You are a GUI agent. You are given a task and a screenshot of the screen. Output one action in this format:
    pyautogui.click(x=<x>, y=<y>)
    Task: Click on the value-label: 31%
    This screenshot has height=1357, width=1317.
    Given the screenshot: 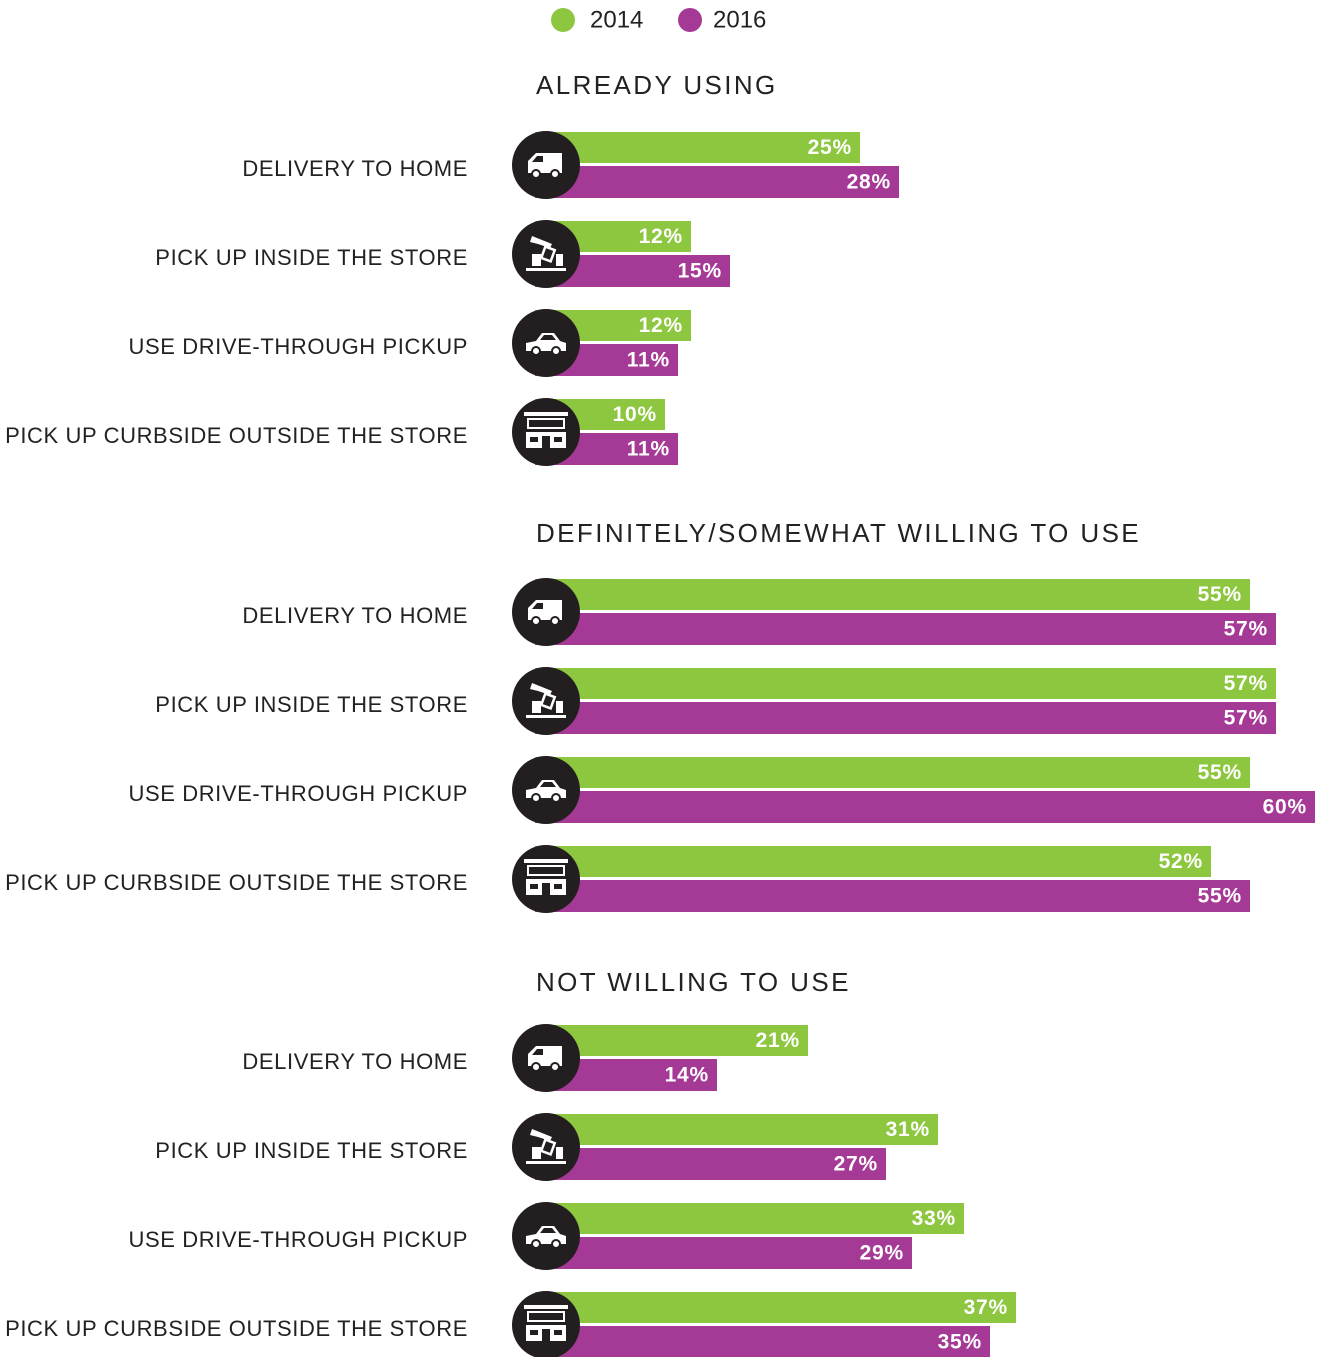 What is the action you would take?
    pyautogui.click(x=908, y=1129)
    